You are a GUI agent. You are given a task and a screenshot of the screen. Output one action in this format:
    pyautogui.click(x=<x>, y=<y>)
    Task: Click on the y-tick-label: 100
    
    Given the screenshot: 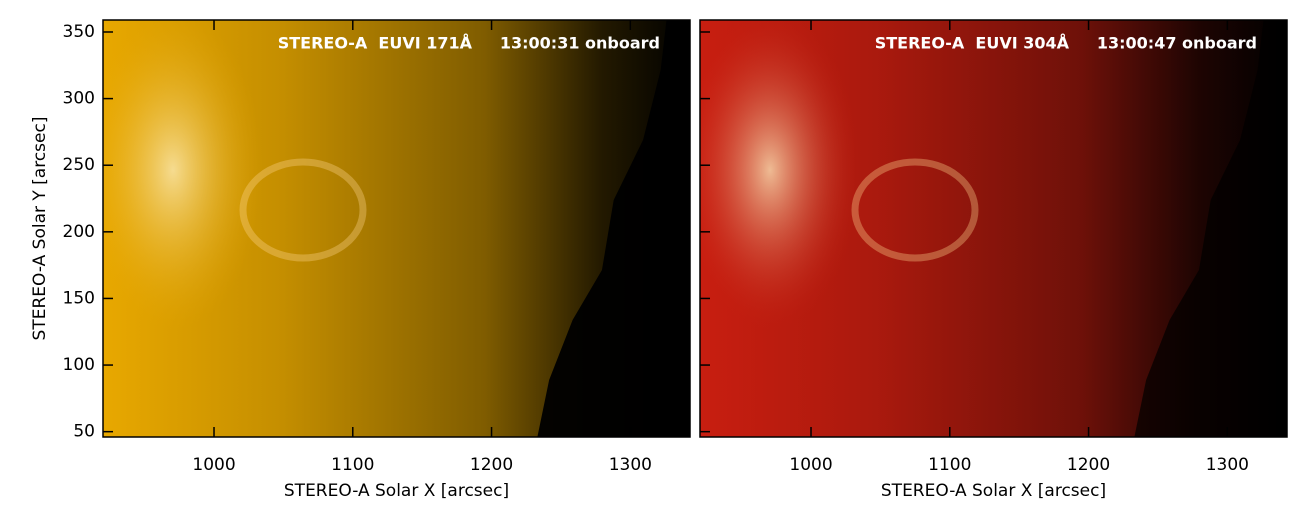 What is the action you would take?
    pyautogui.click(x=79, y=365)
    